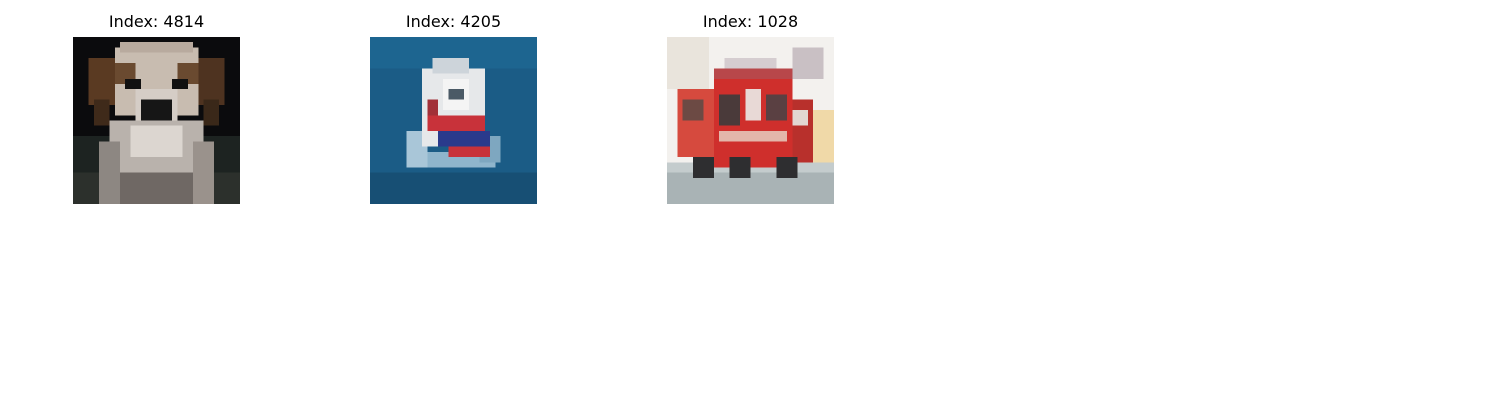  I want to click on panel-title: Index: 4814, so click(156, 21).